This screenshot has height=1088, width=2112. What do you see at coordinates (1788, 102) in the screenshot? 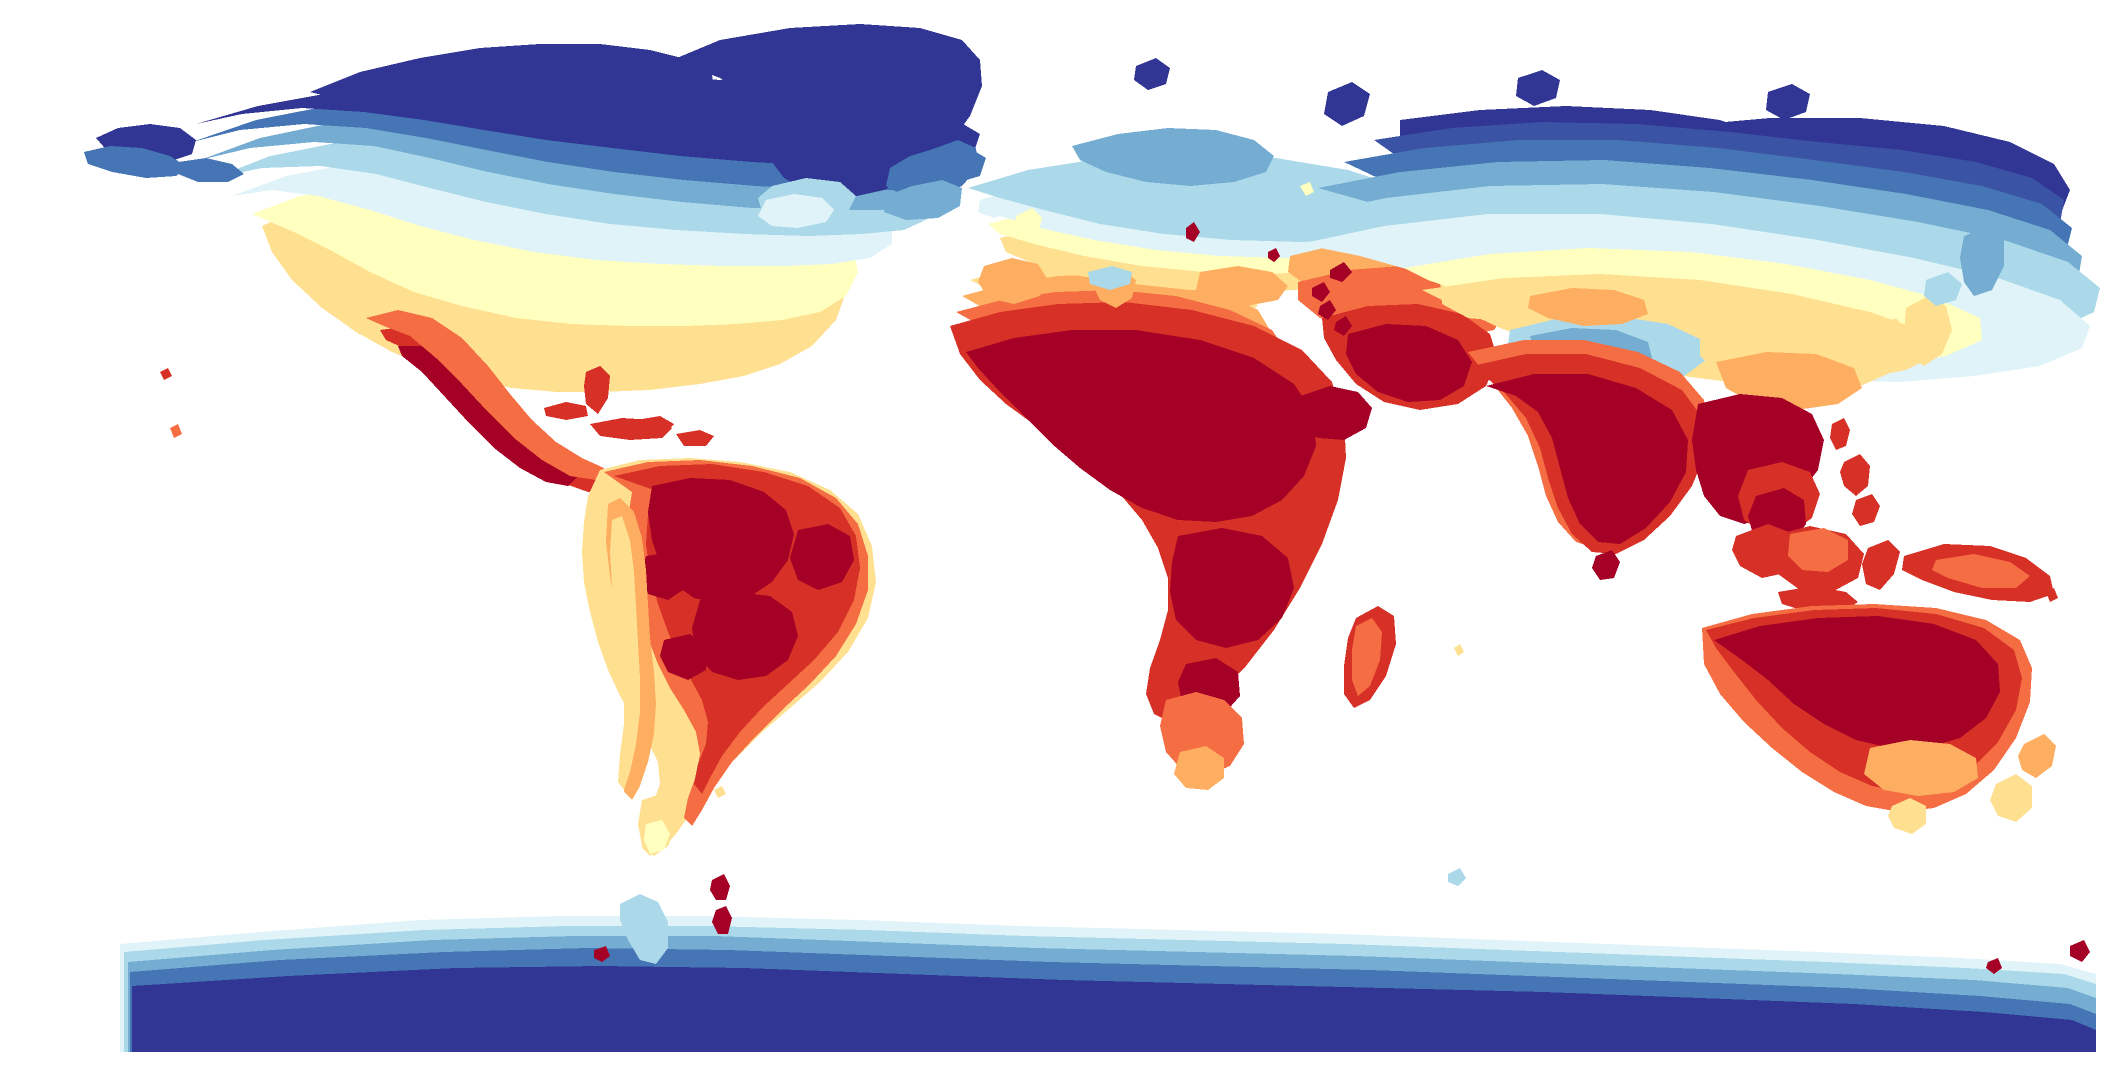
I see `band-newsiberian` at bounding box center [1788, 102].